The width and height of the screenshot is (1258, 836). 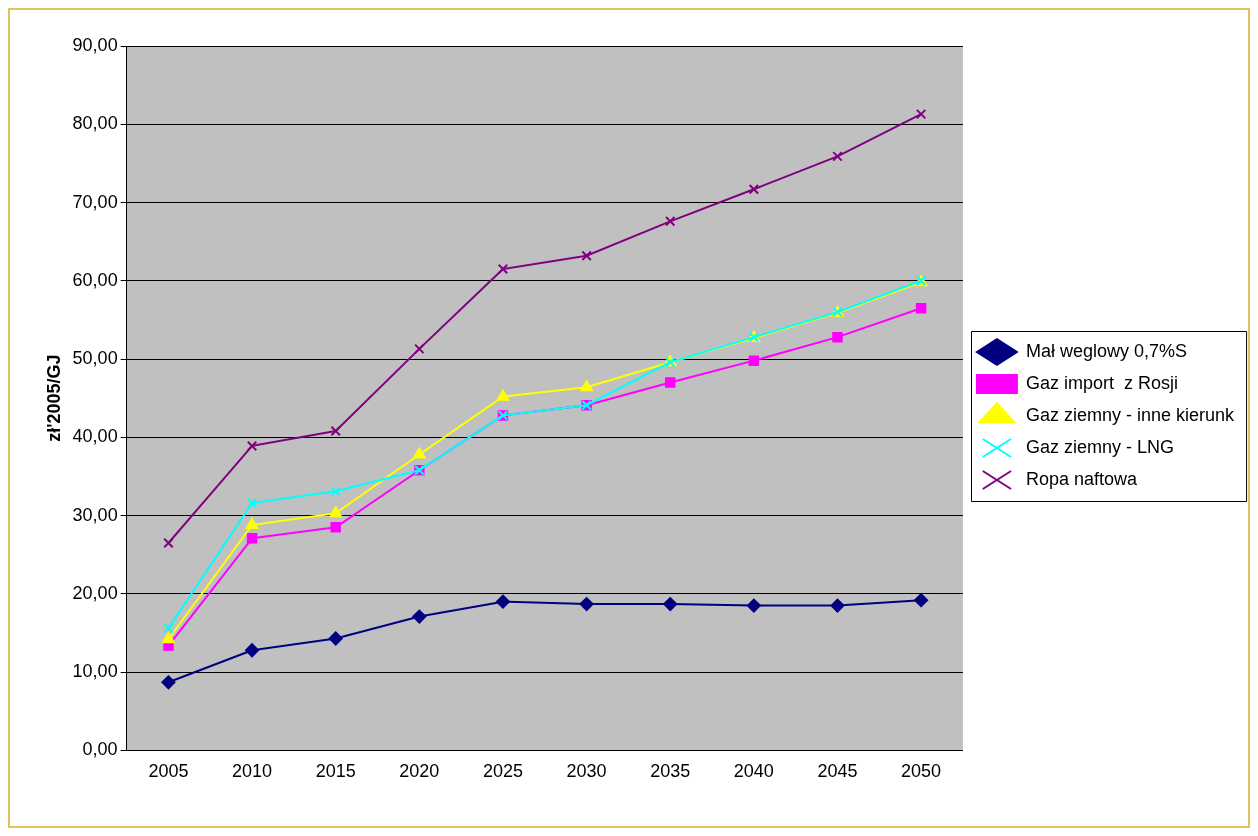 What do you see at coordinates (95, 358) in the screenshot?
I see `y-tick-label: 50,00` at bounding box center [95, 358].